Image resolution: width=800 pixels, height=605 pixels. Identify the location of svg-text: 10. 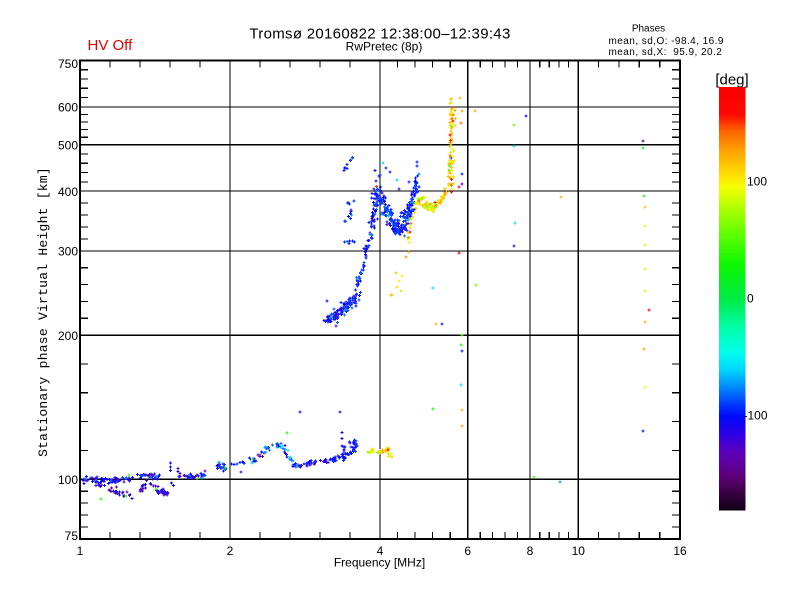
(579, 551).